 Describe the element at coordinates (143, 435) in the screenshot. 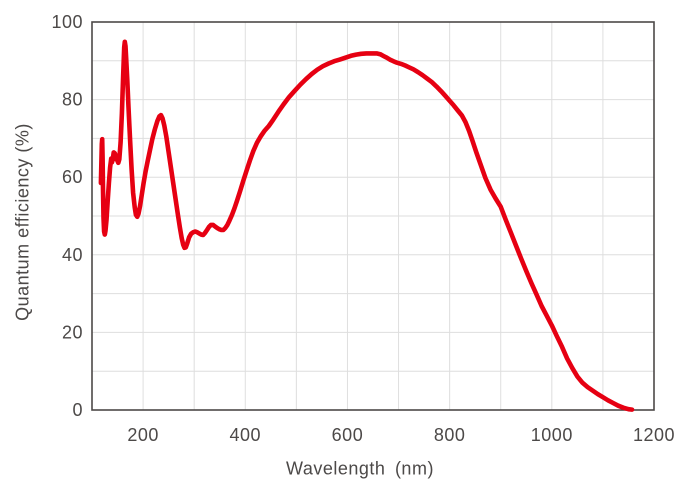

I see `x-tick-label: 200` at that location.